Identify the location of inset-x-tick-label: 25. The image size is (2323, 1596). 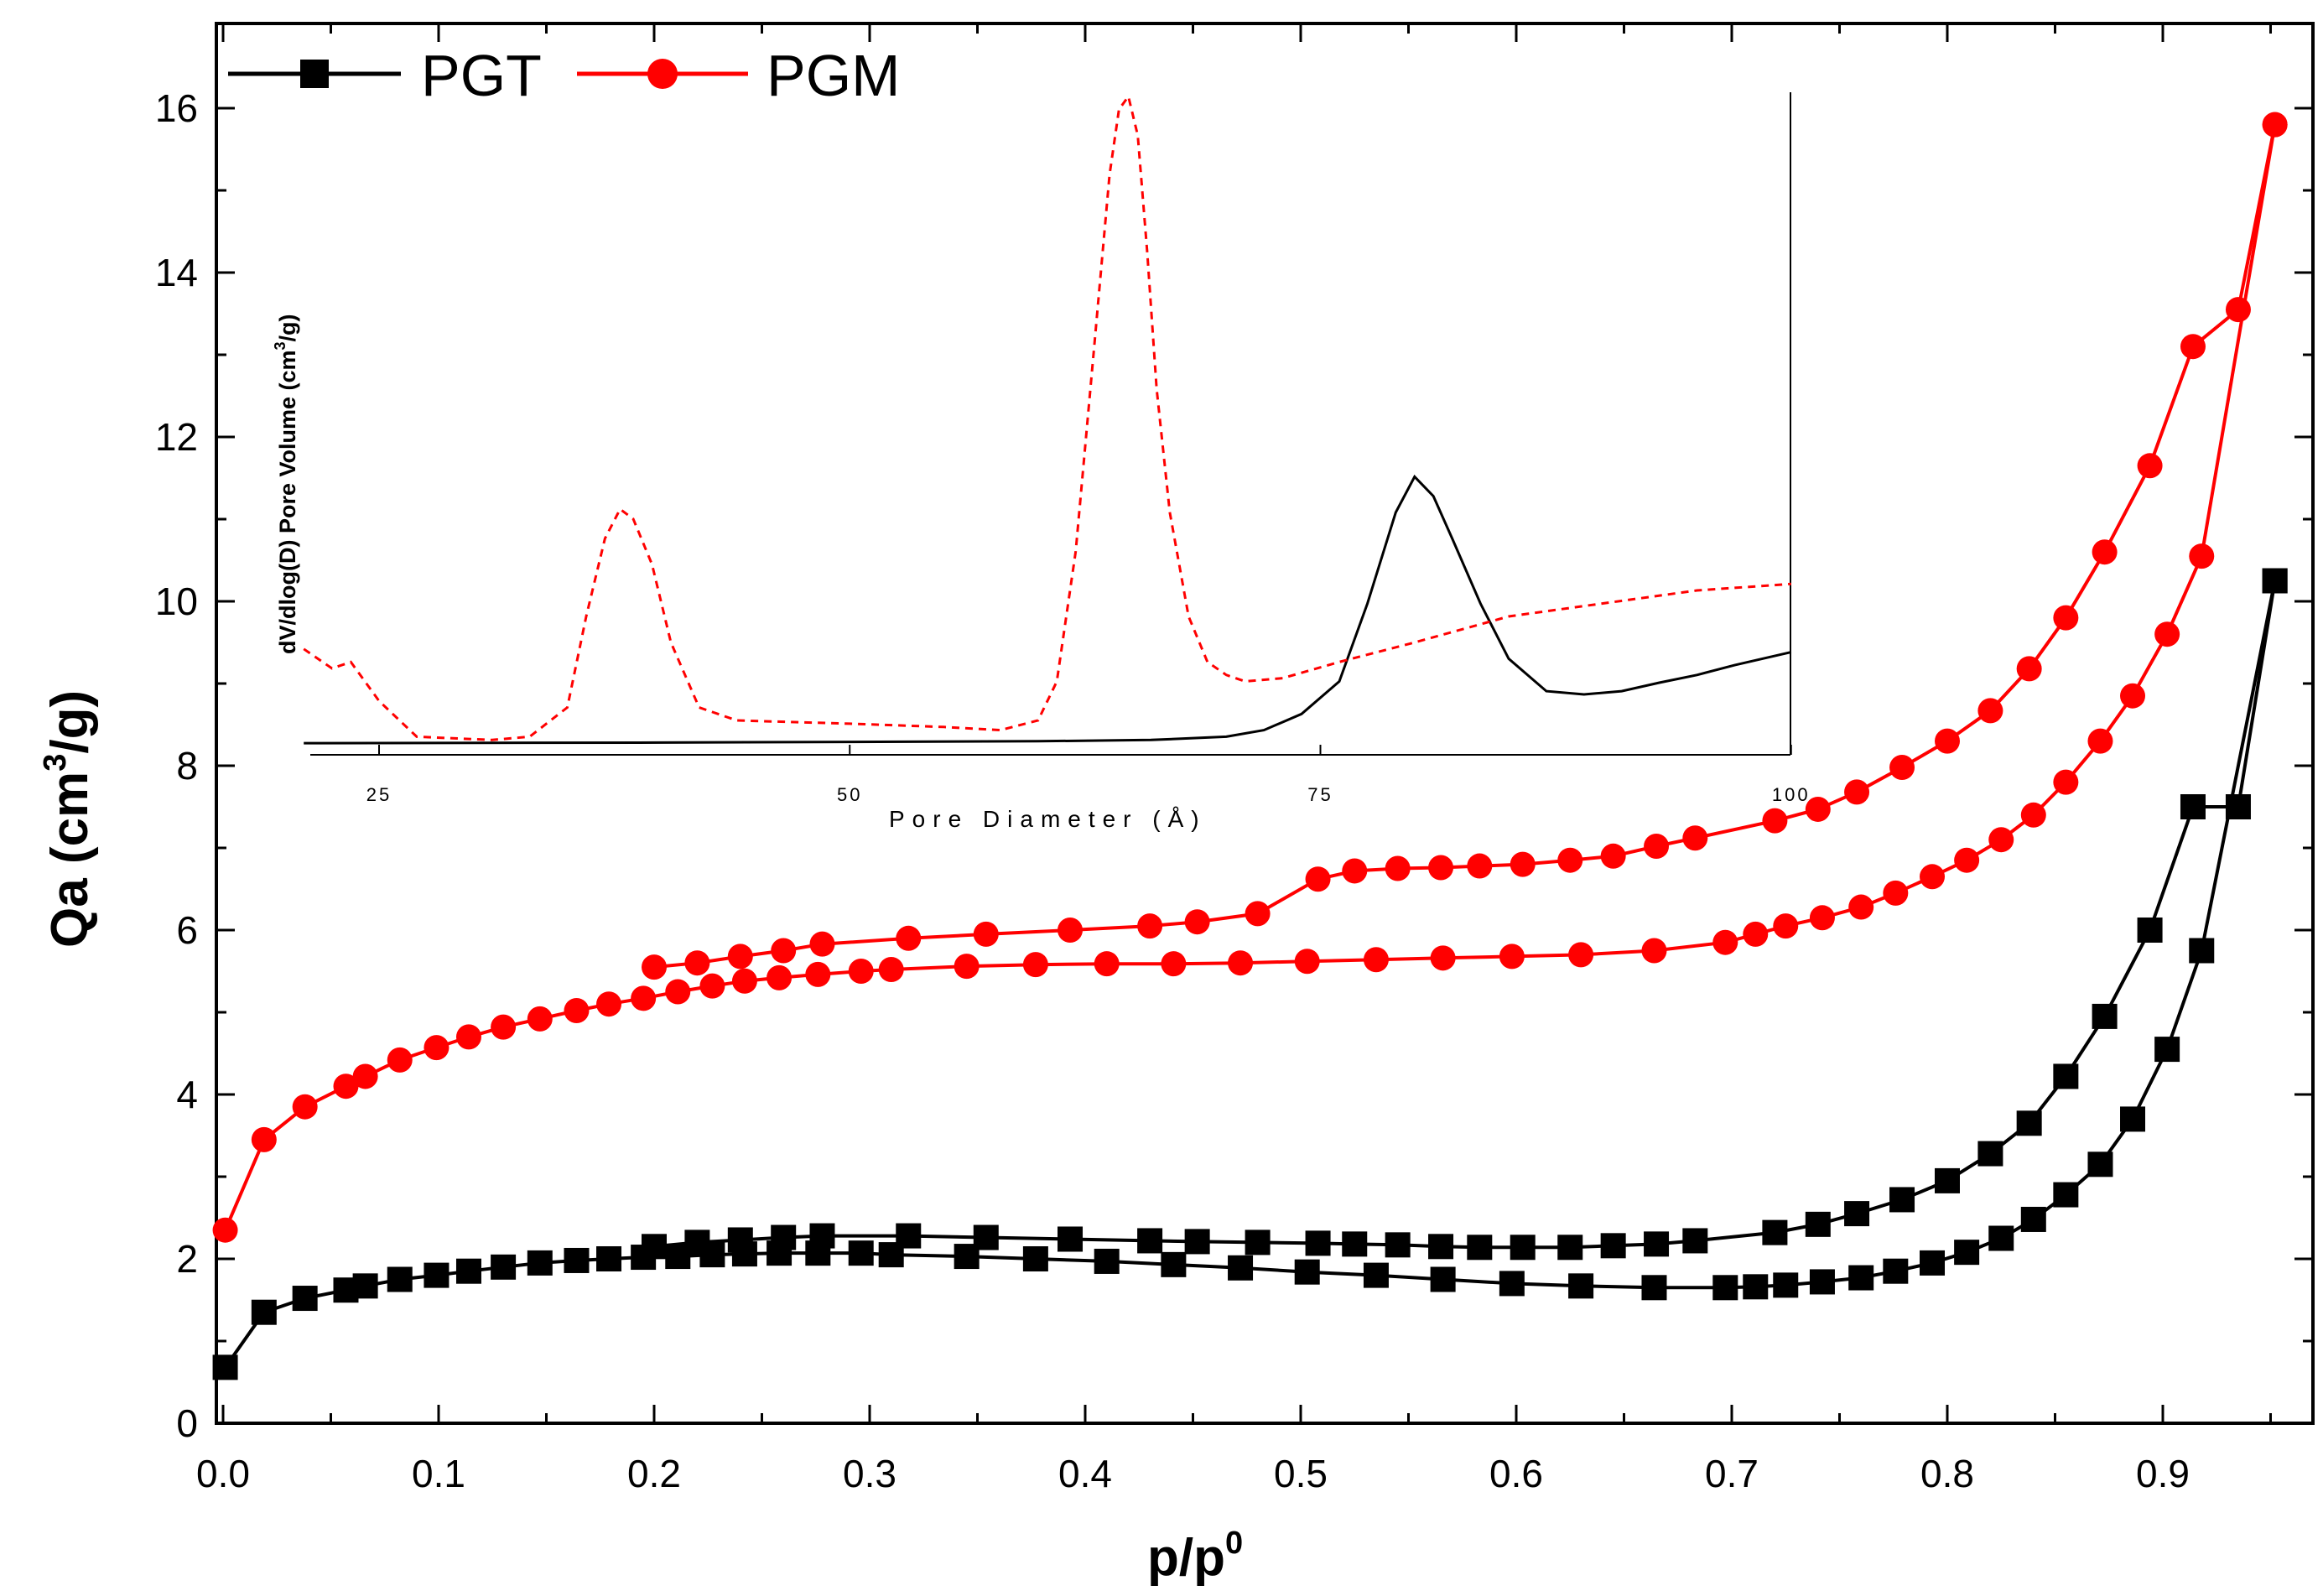
(379, 794).